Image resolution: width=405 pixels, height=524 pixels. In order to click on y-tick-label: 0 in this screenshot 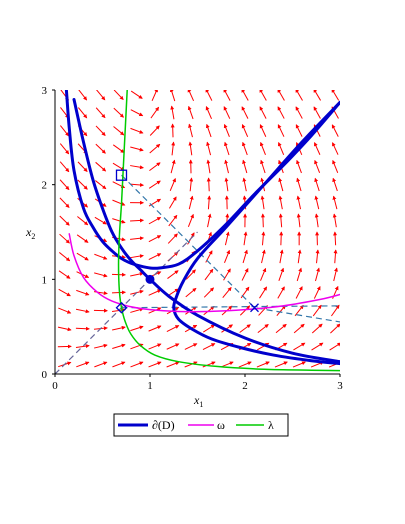, I will do `click(45, 375)`.